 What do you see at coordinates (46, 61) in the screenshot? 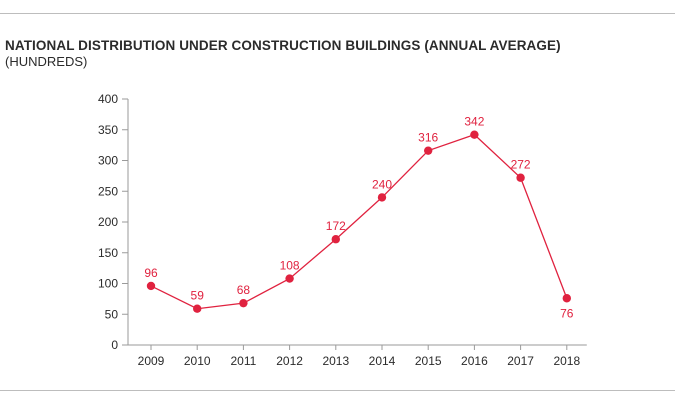
I see `chart-subtitle: (HUNDREDS)` at bounding box center [46, 61].